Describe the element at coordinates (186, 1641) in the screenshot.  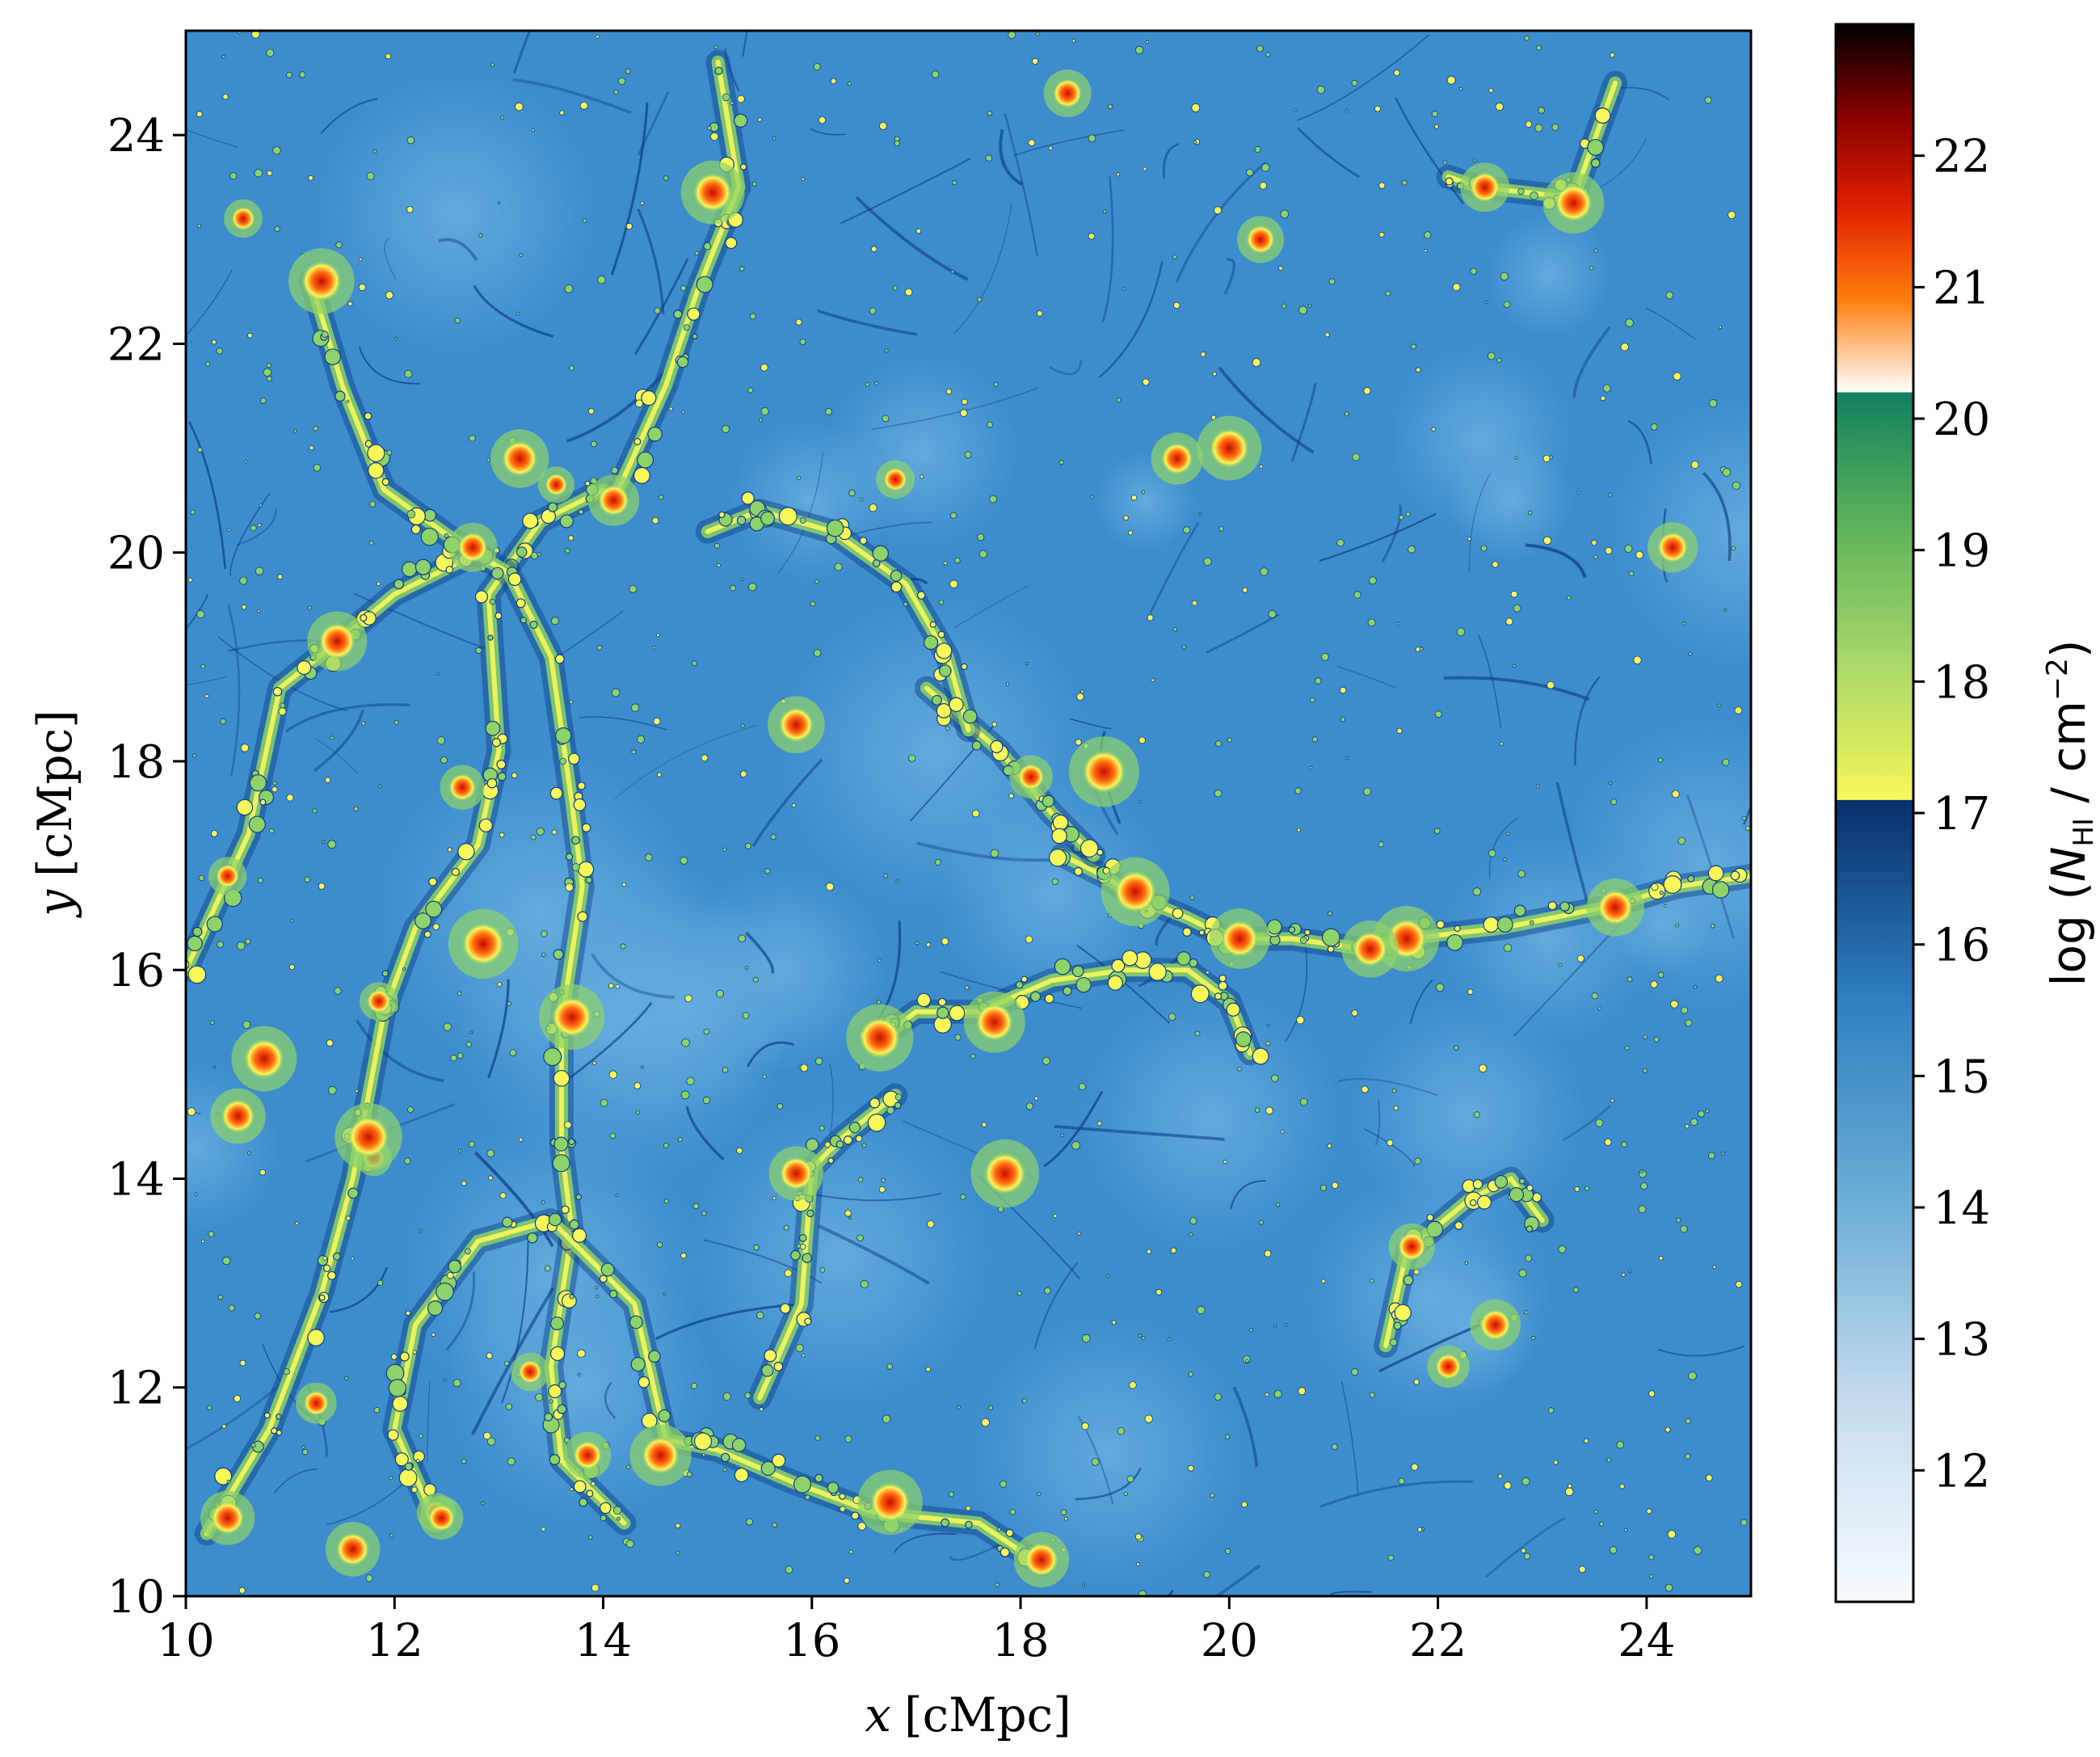
I see `x-tick-label: 10` at that location.